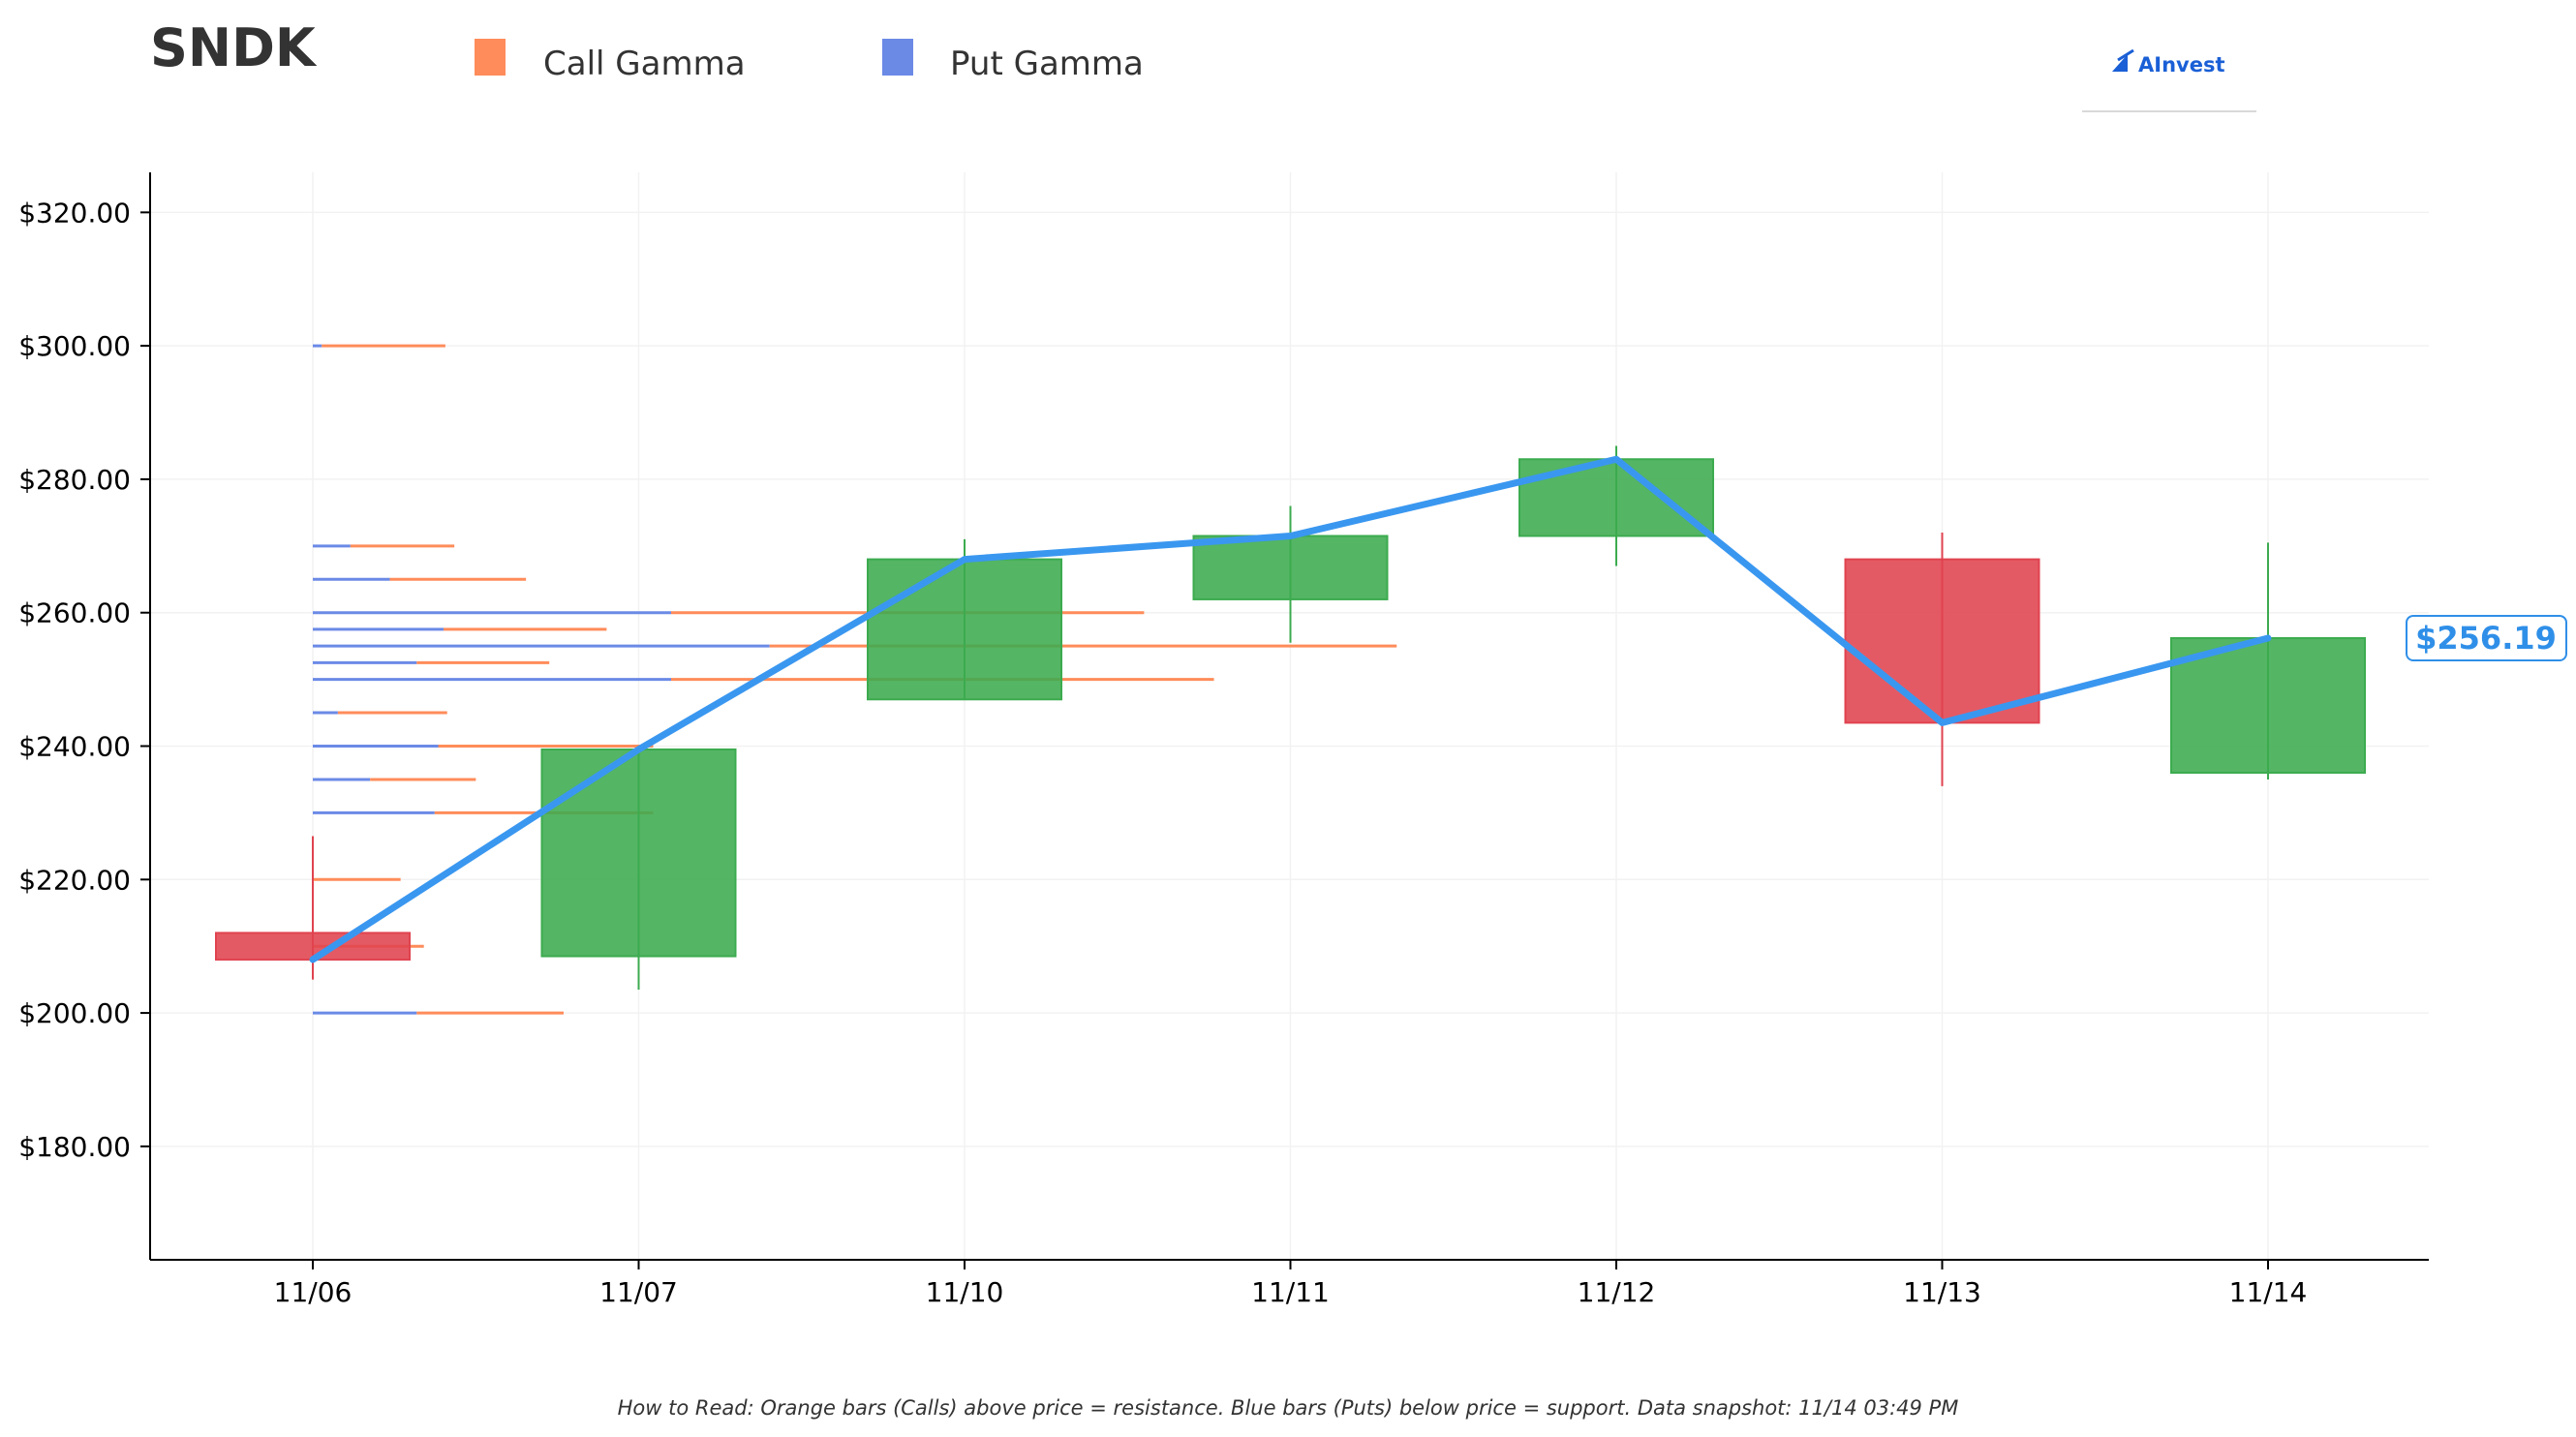 The width and height of the screenshot is (2576, 1437). I want to click on x-ticks: 11/06 11/07 11/10 11/11 11/12 11/13 11/14, so click(1291, 1284).